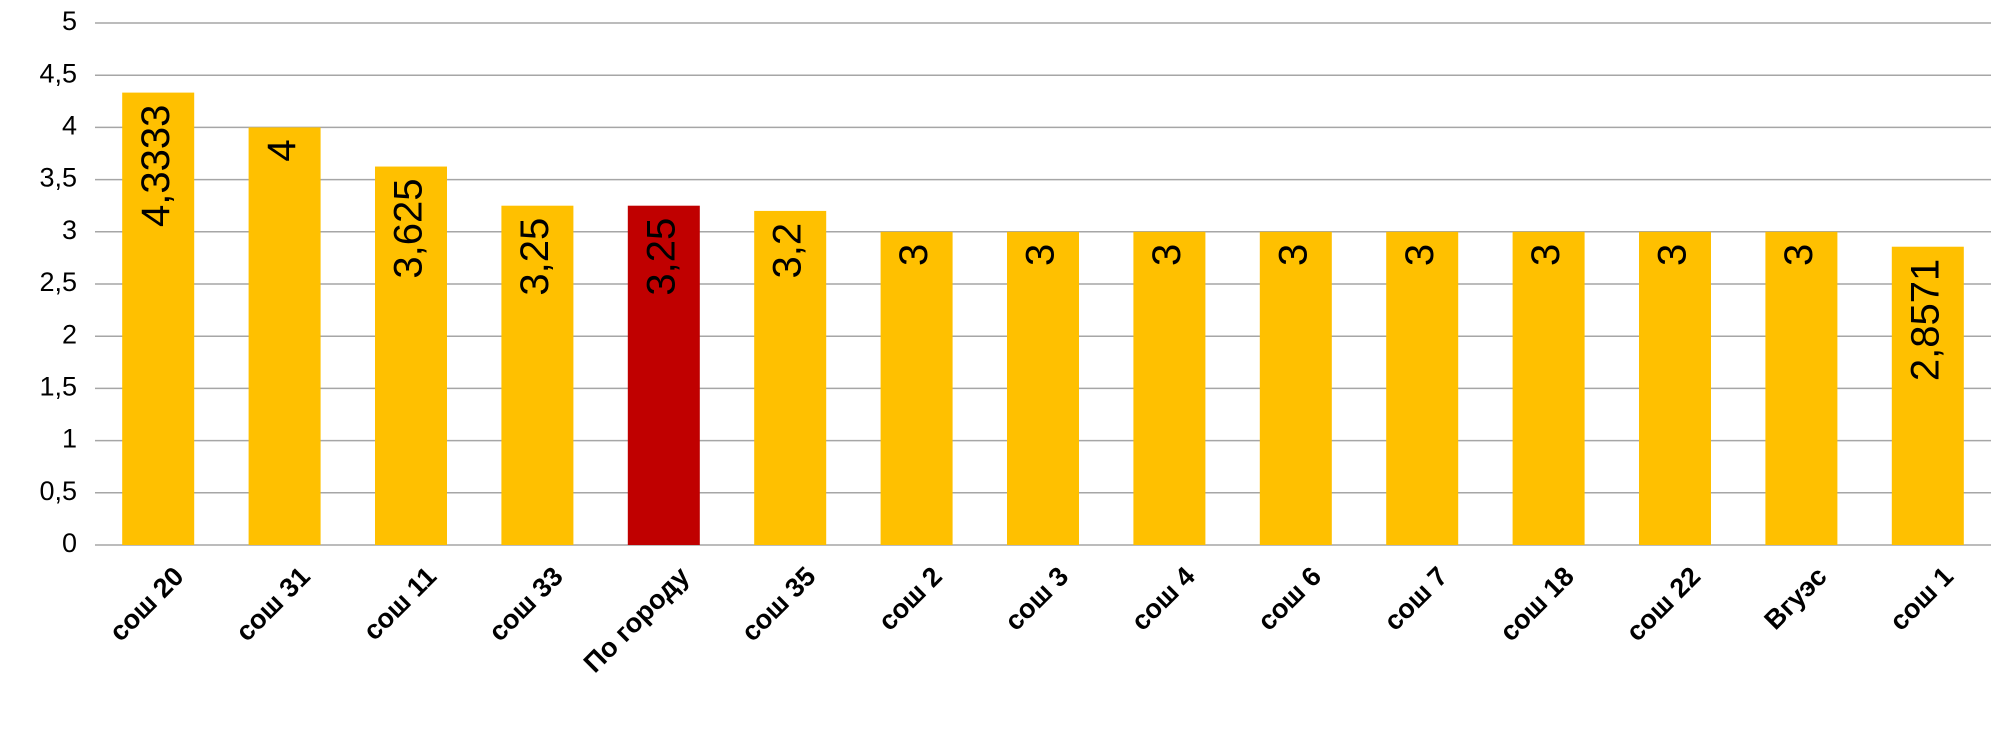 The image size is (1995, 748). I want to click on x-tick-label: сош 35, so click(779, 604).